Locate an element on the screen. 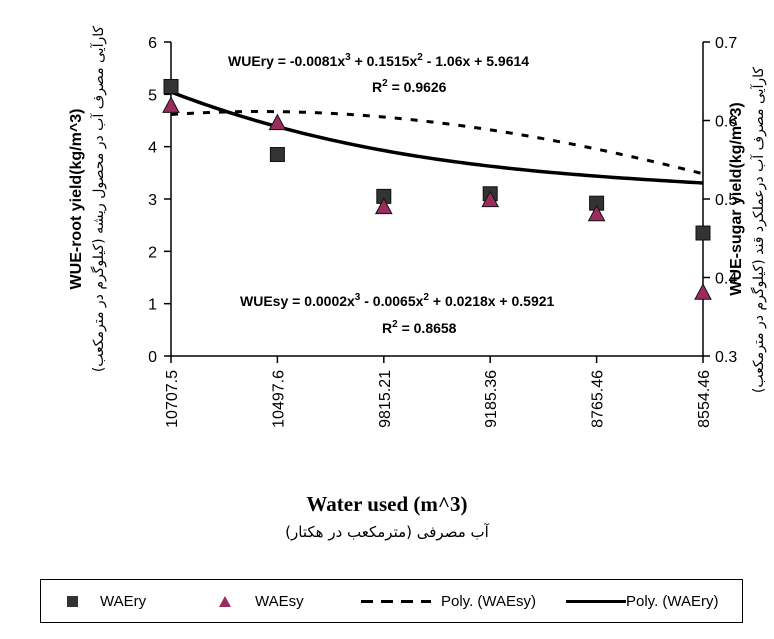  right-y-axis-title: WUE-sugar yield(kg/m^3) is located at coordinates (736, 198).